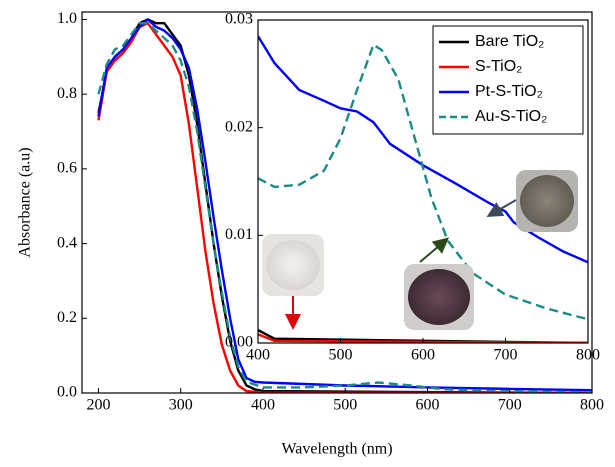 The height and width of the screenshot is (467, 615). What do you see at coordinates (67, 93) in the screenshot?
I see `y-tick-label: 0.8` at bounding box center [67, 93].